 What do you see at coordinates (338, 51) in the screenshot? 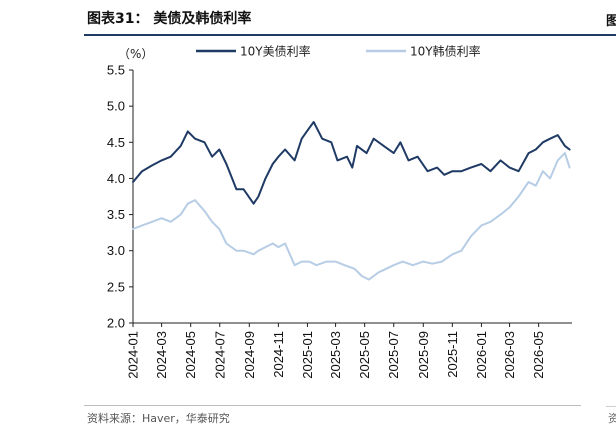
I see `legend: 10Y美债利率 10Y韩债利率` at bounding box center [338, 51].